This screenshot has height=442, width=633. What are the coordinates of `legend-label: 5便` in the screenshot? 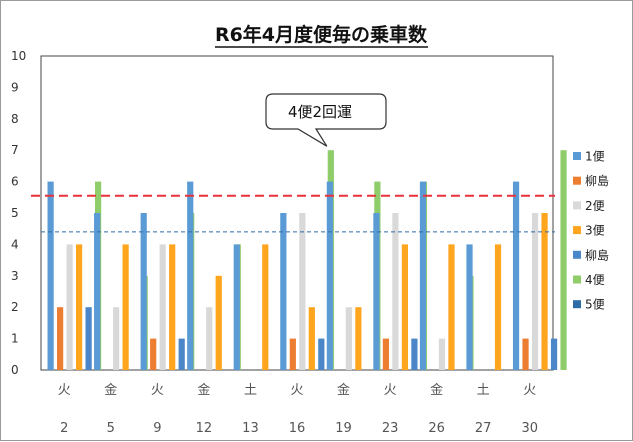 It's located at (595, 305).